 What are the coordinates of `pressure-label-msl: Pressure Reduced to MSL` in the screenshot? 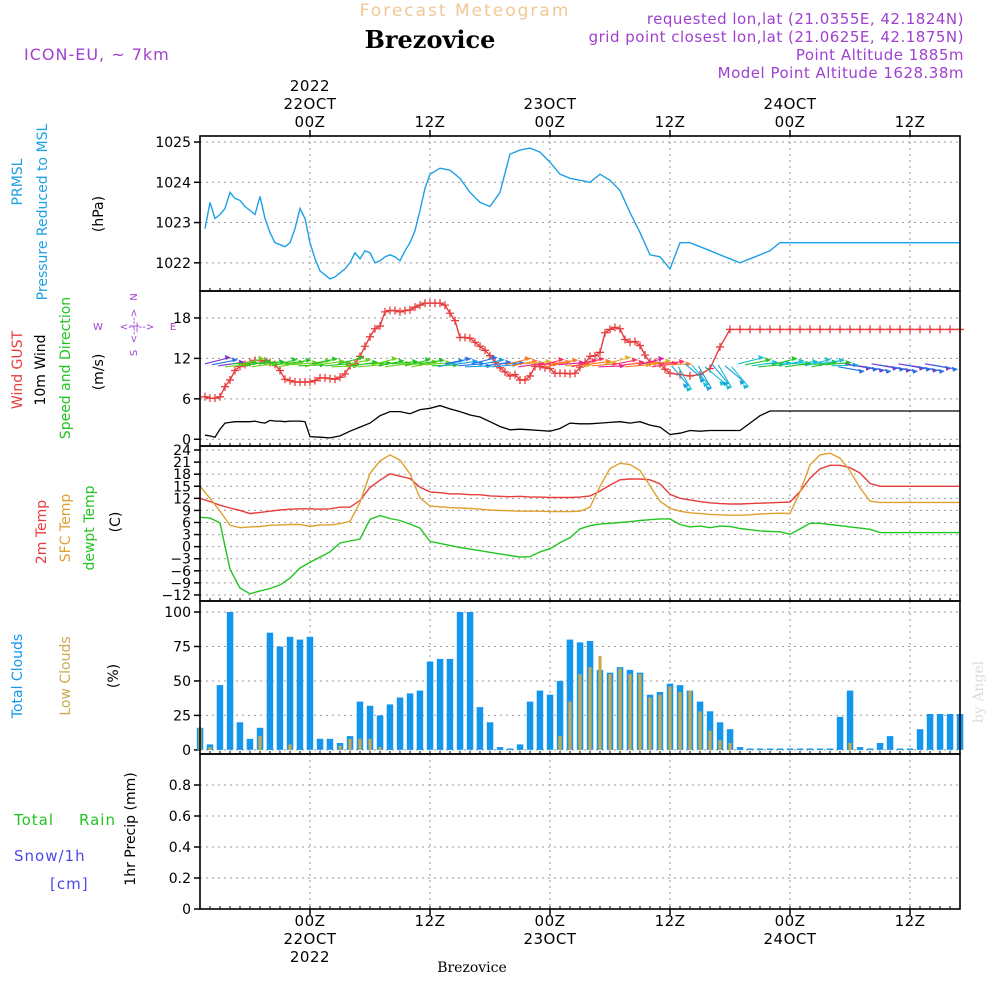 It's located at (43, 211).